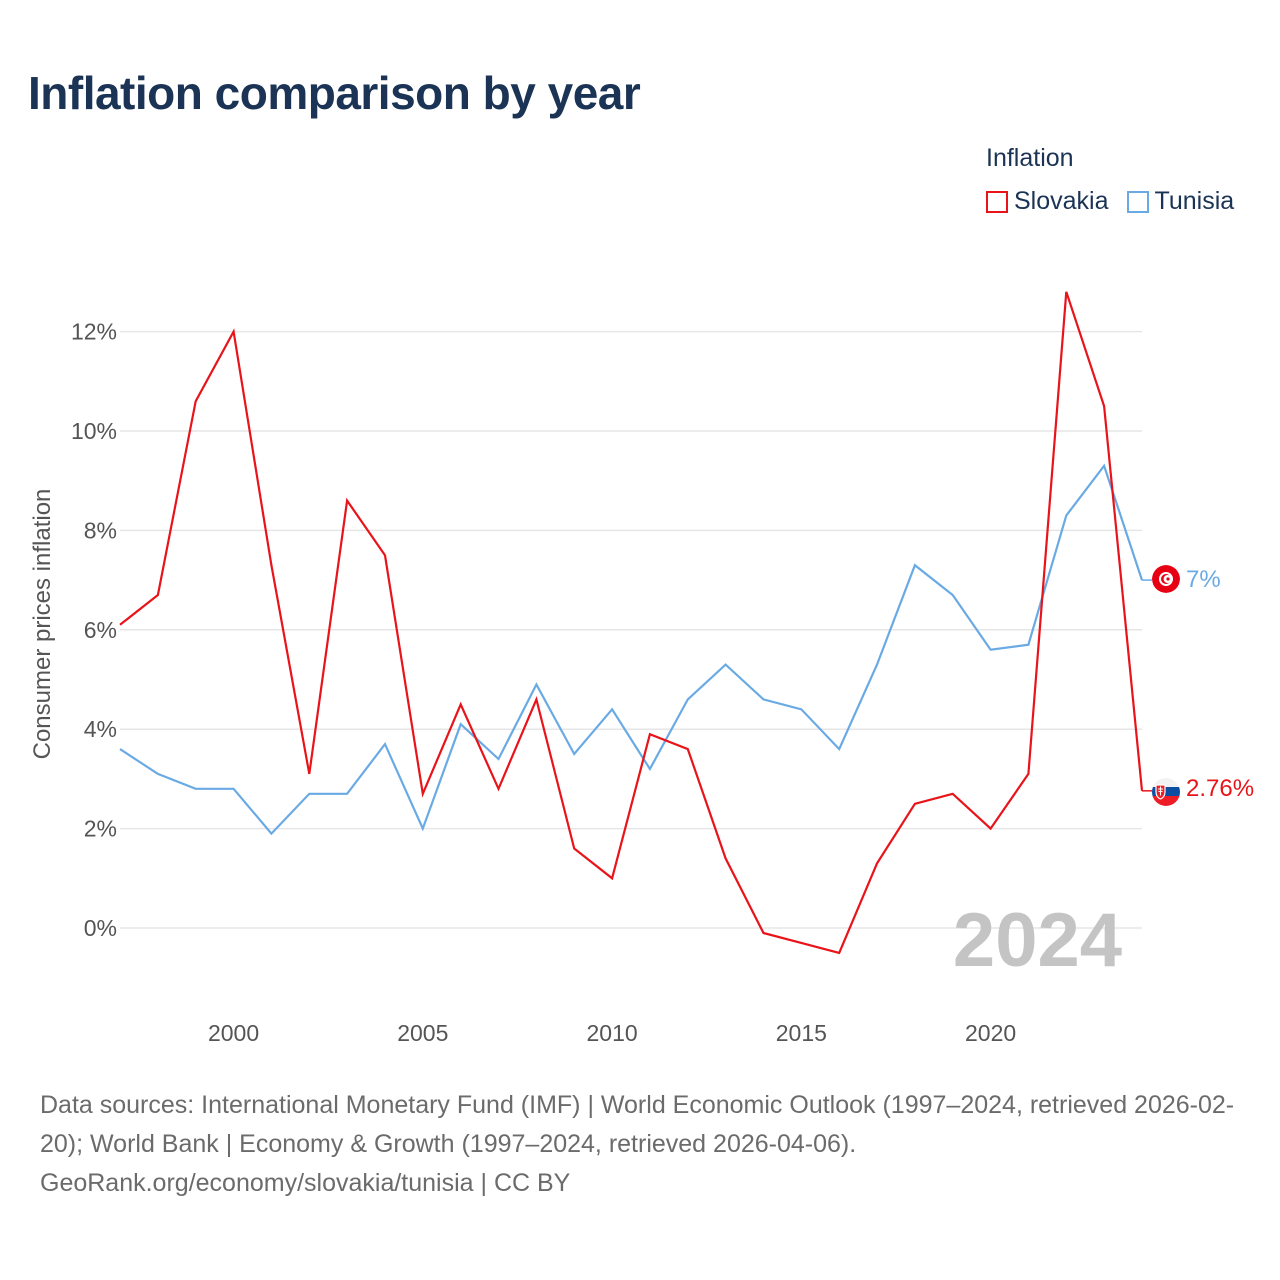 The height and width of the screenshot is (1280, 1280). I want to click on current-year-watermark: 2024, so click(1037, 940).